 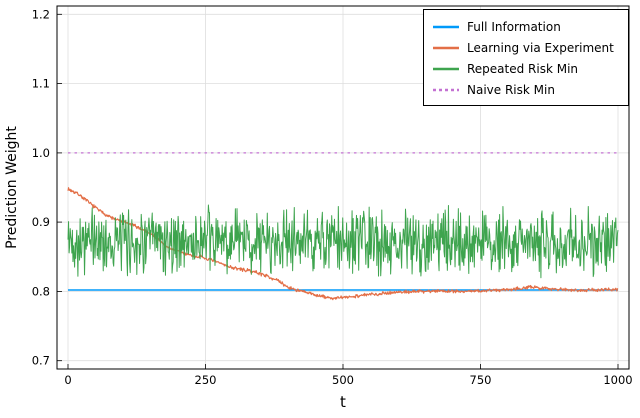 I want to click on legend-entry-repeated-risk-min: Repeated Risk Min, so click(x=526, y=68).